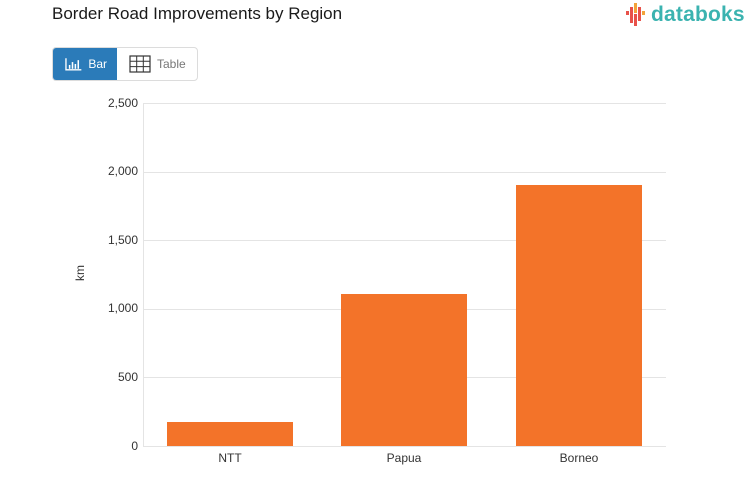 The width and height of the screenshot is (753, 498). I want to click on bar-ntt, so click(230, 433).